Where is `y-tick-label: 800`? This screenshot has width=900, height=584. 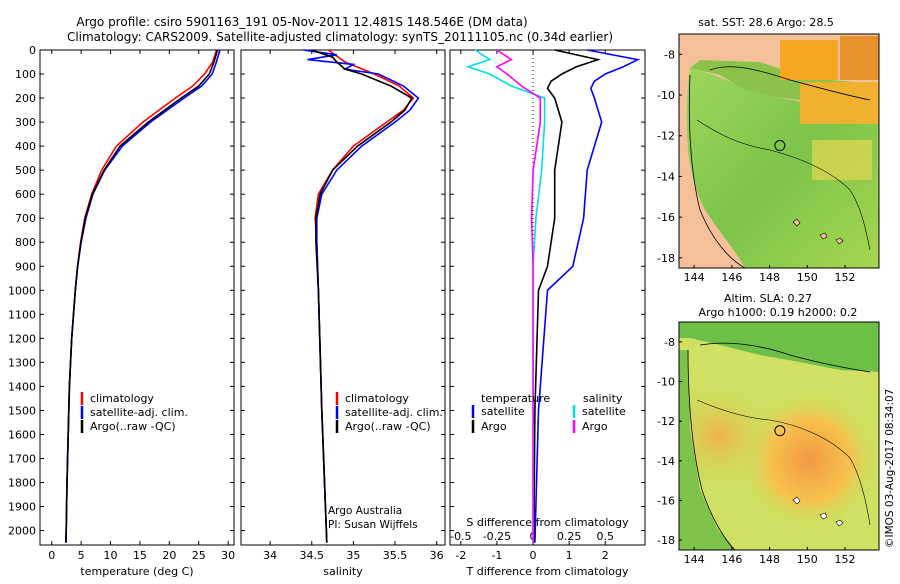 y-tick-label: 800 is located at coordinates (25, 242).